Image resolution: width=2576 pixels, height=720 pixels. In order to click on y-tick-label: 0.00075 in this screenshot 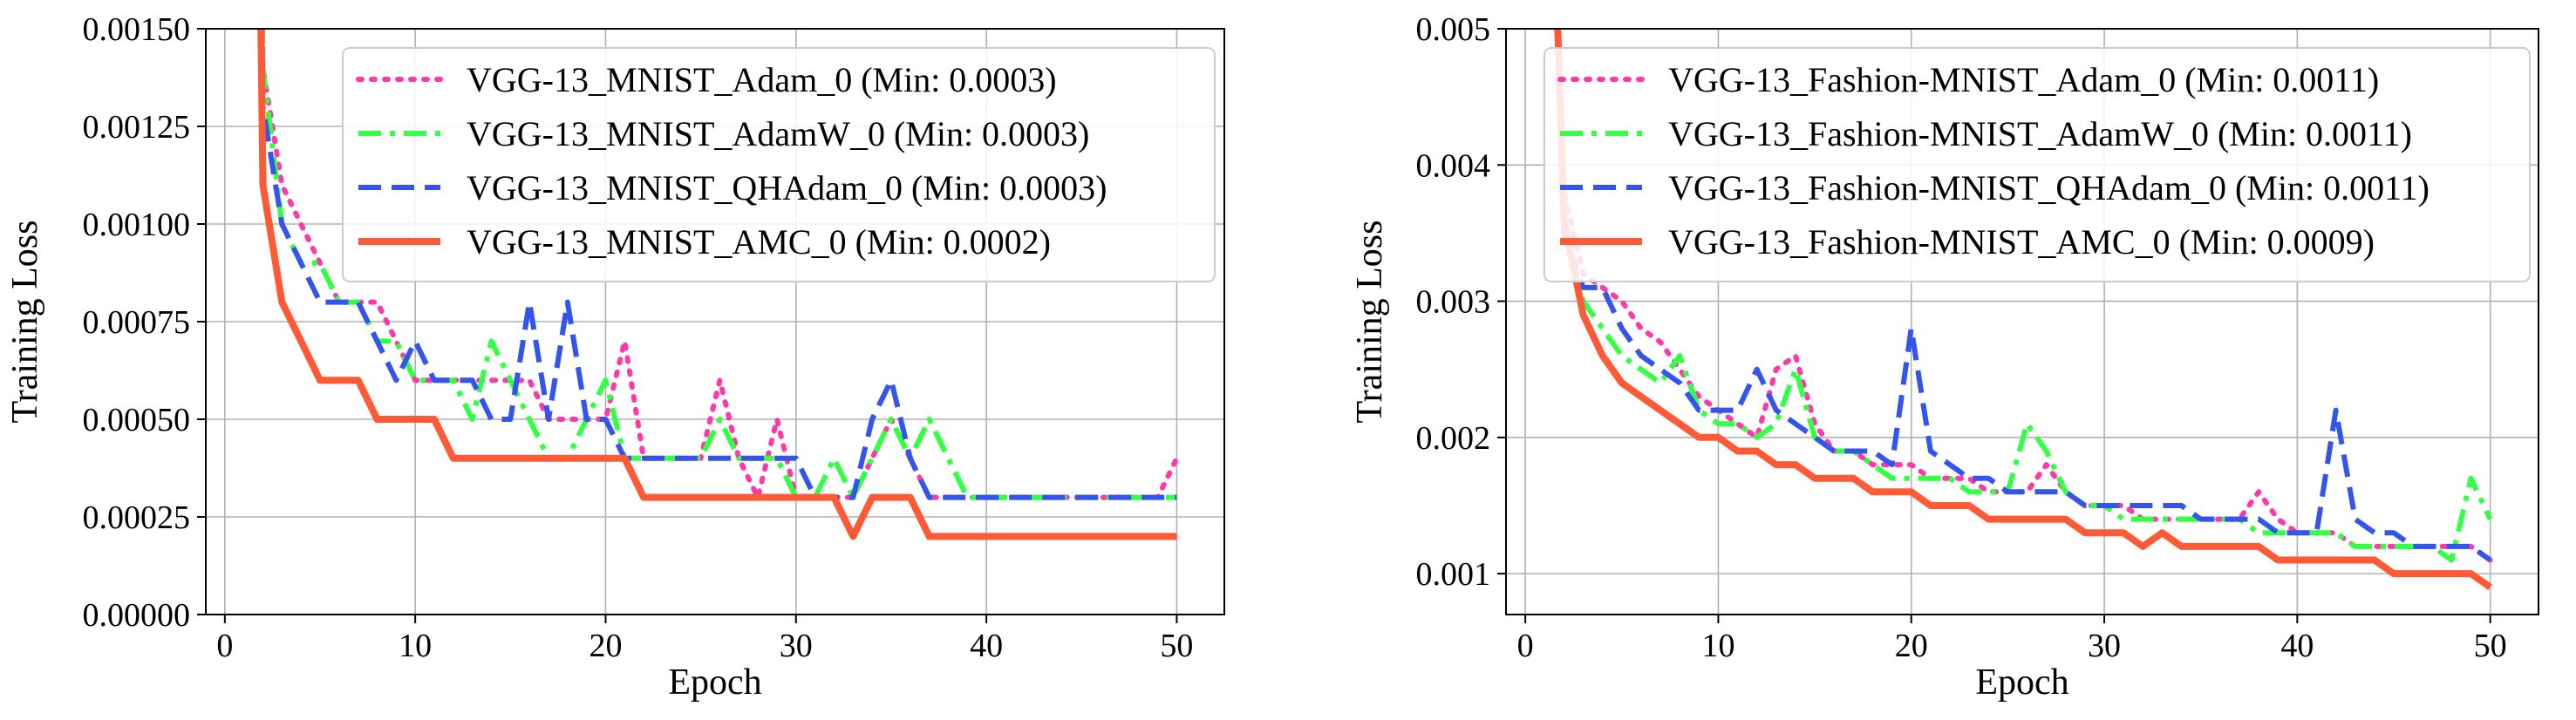, I will do `click(137, 322)`.